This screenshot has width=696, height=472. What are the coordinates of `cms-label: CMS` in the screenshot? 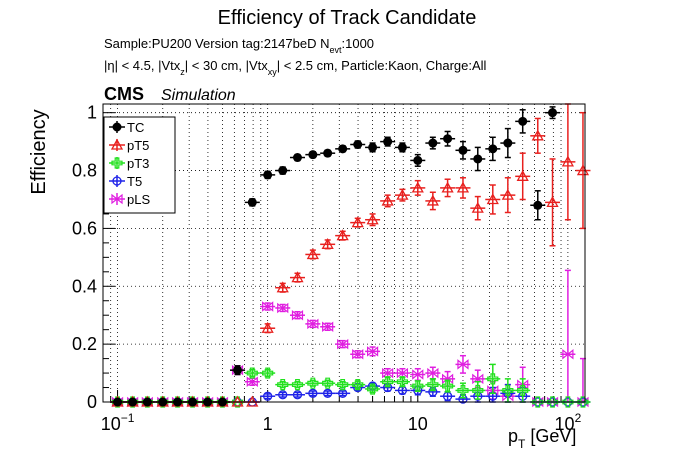 It's located at (124, 94).